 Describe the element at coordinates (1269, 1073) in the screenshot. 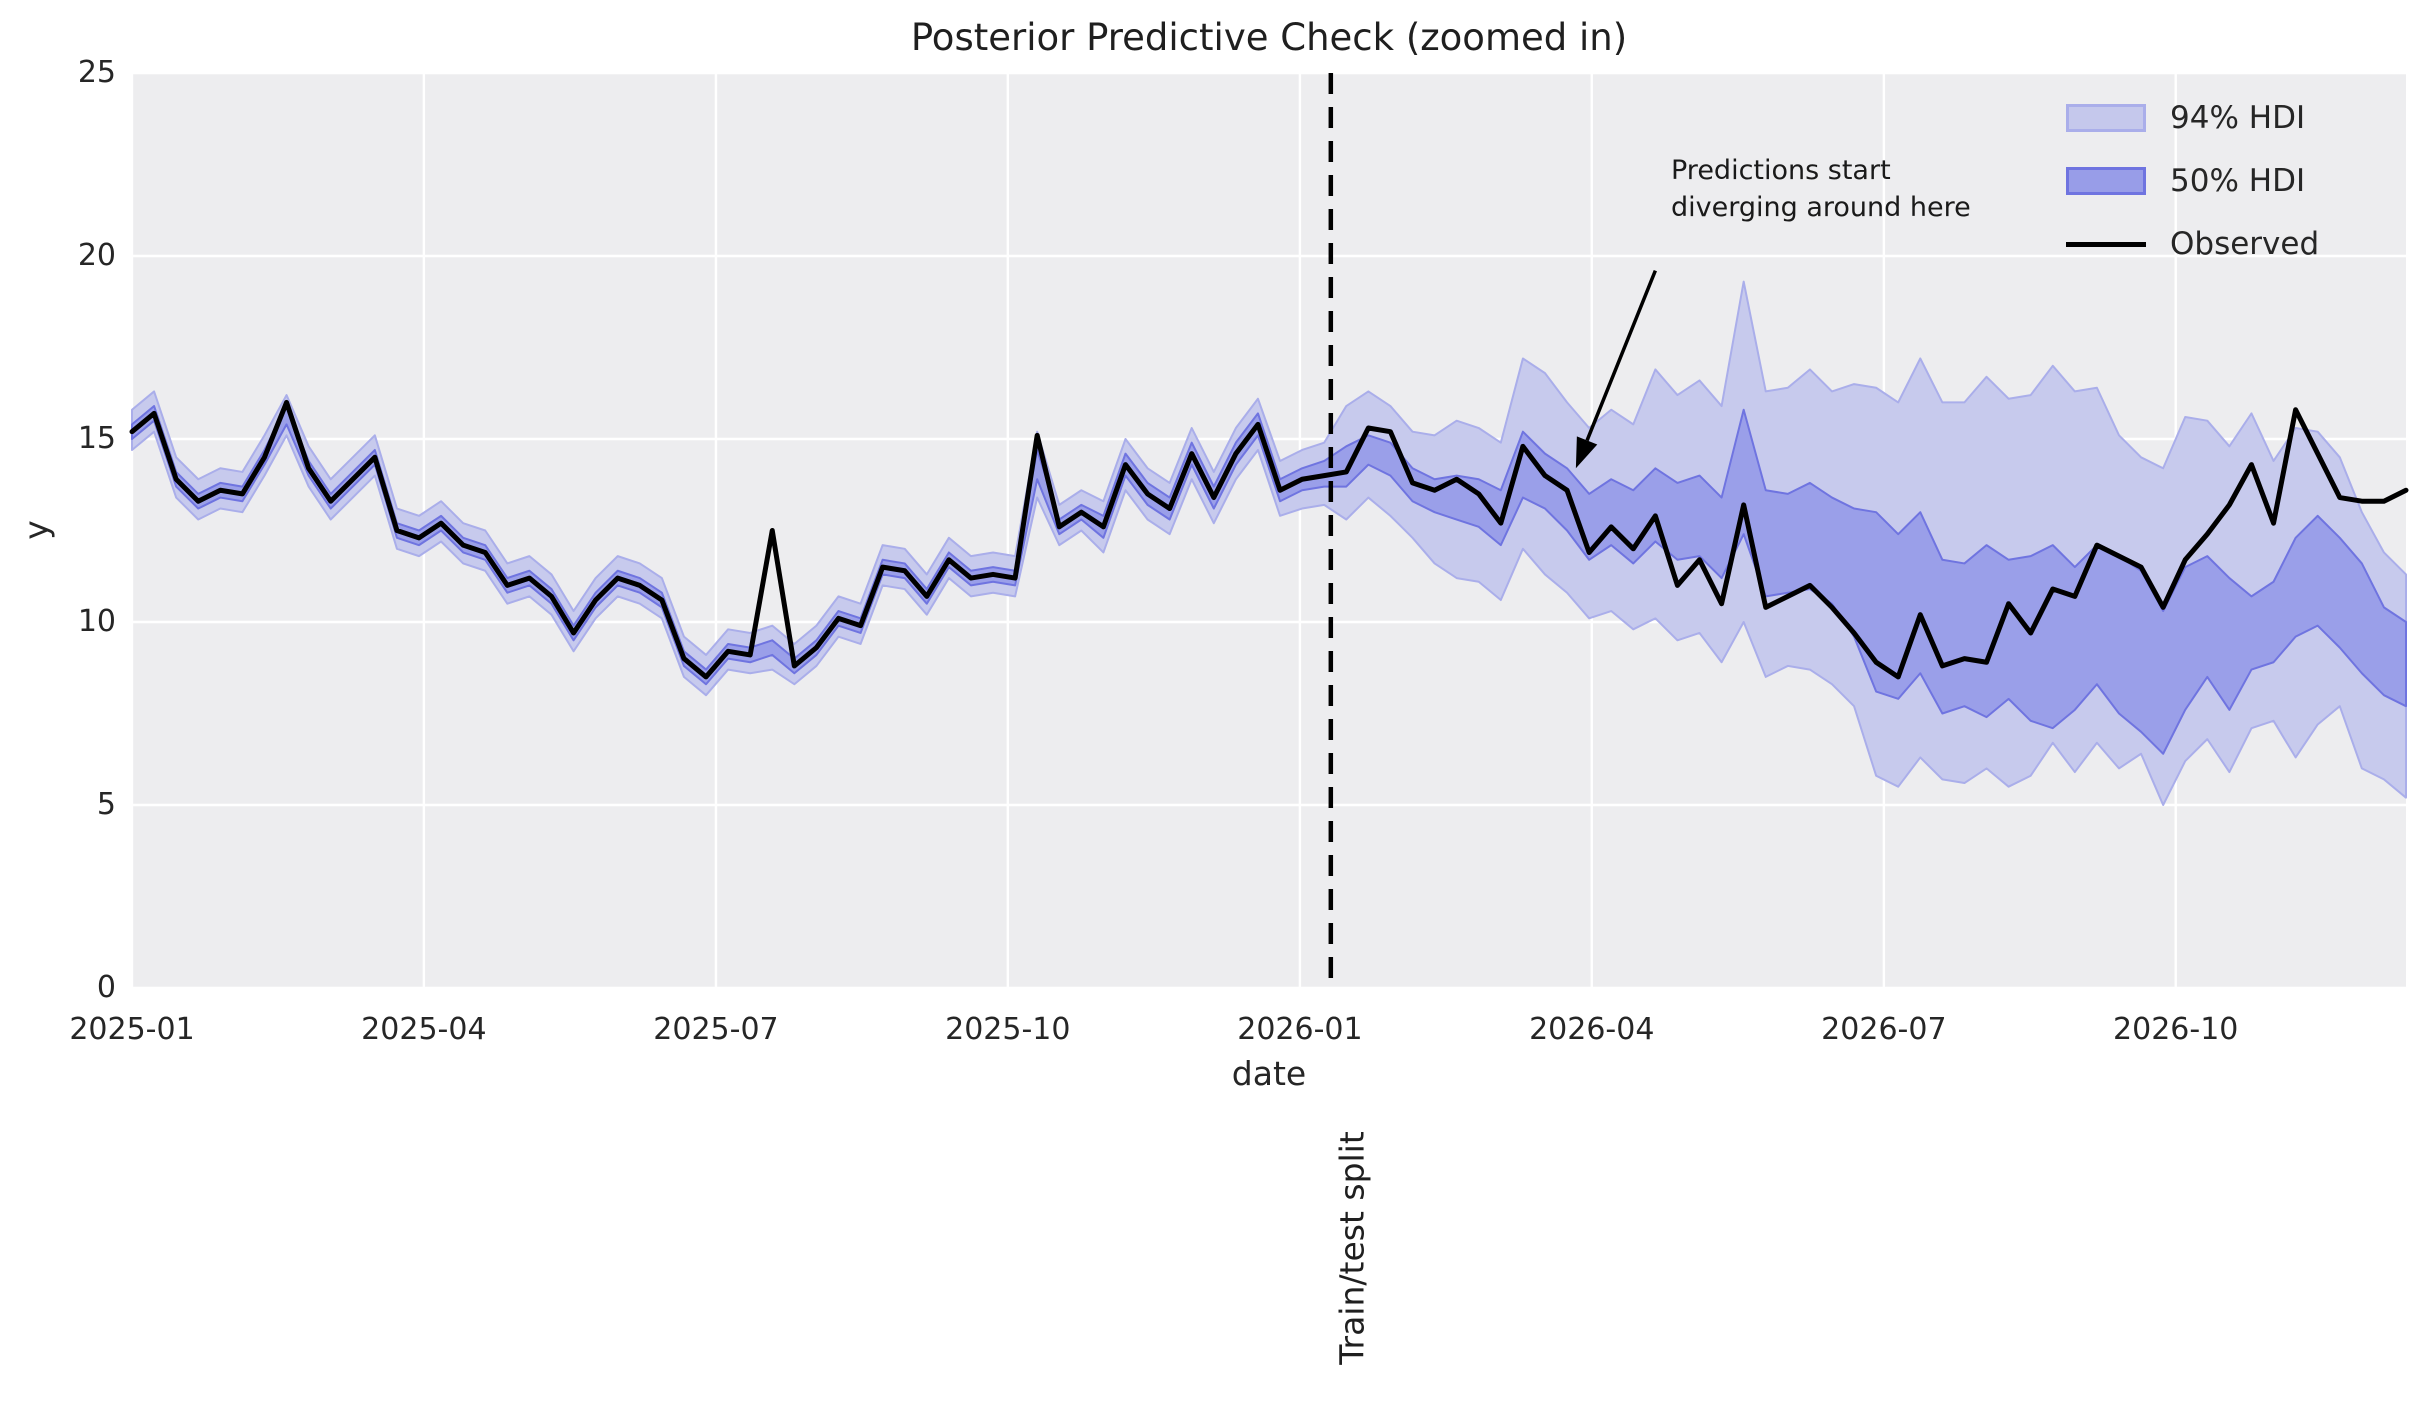

I see `x-axis-label: date` at that location.